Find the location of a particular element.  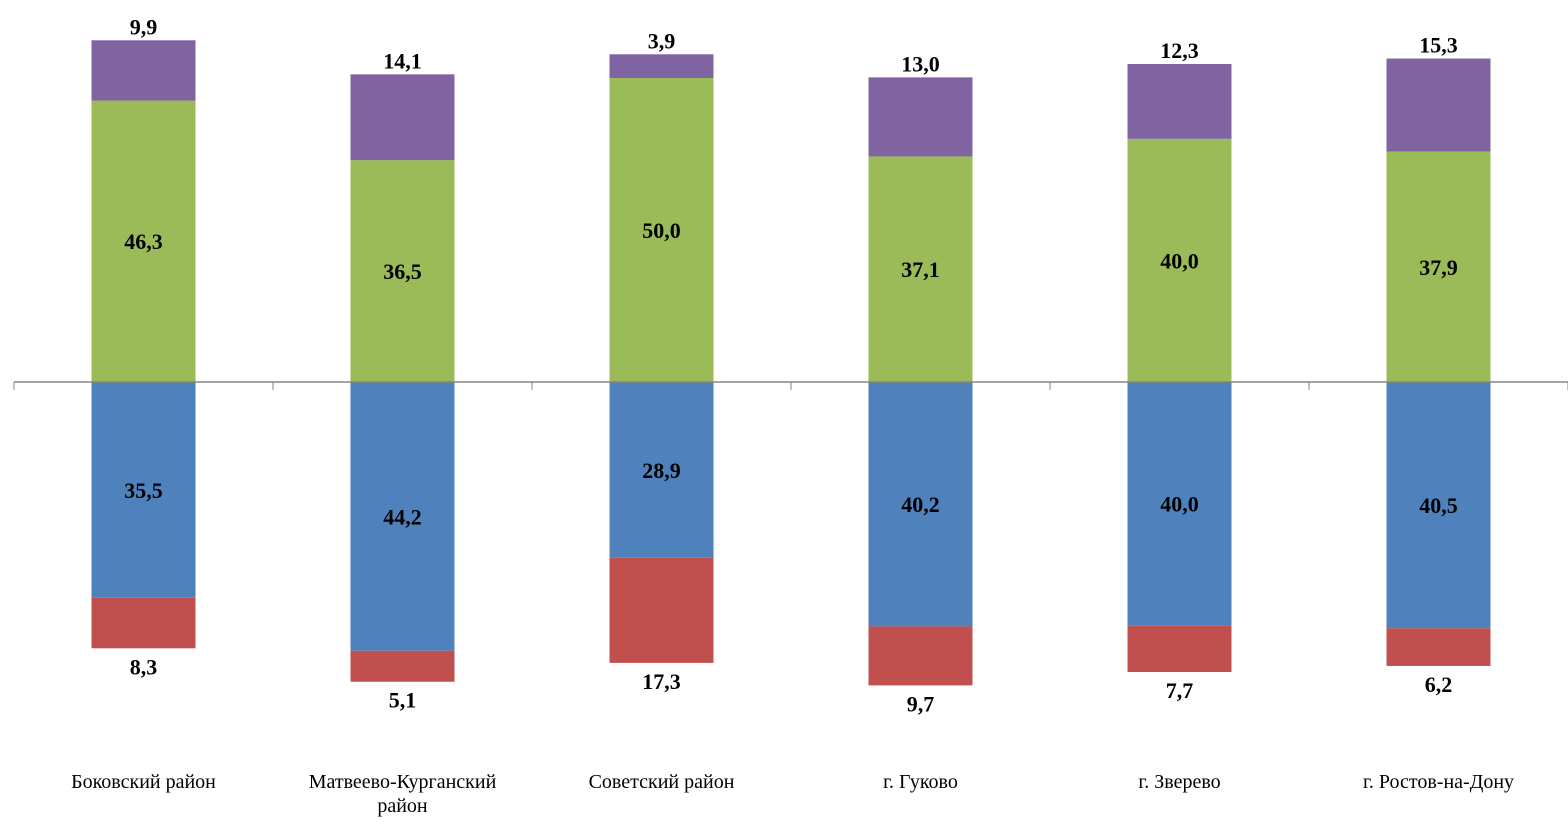

data-label: 40,2 is located at coordinates (920, 504).